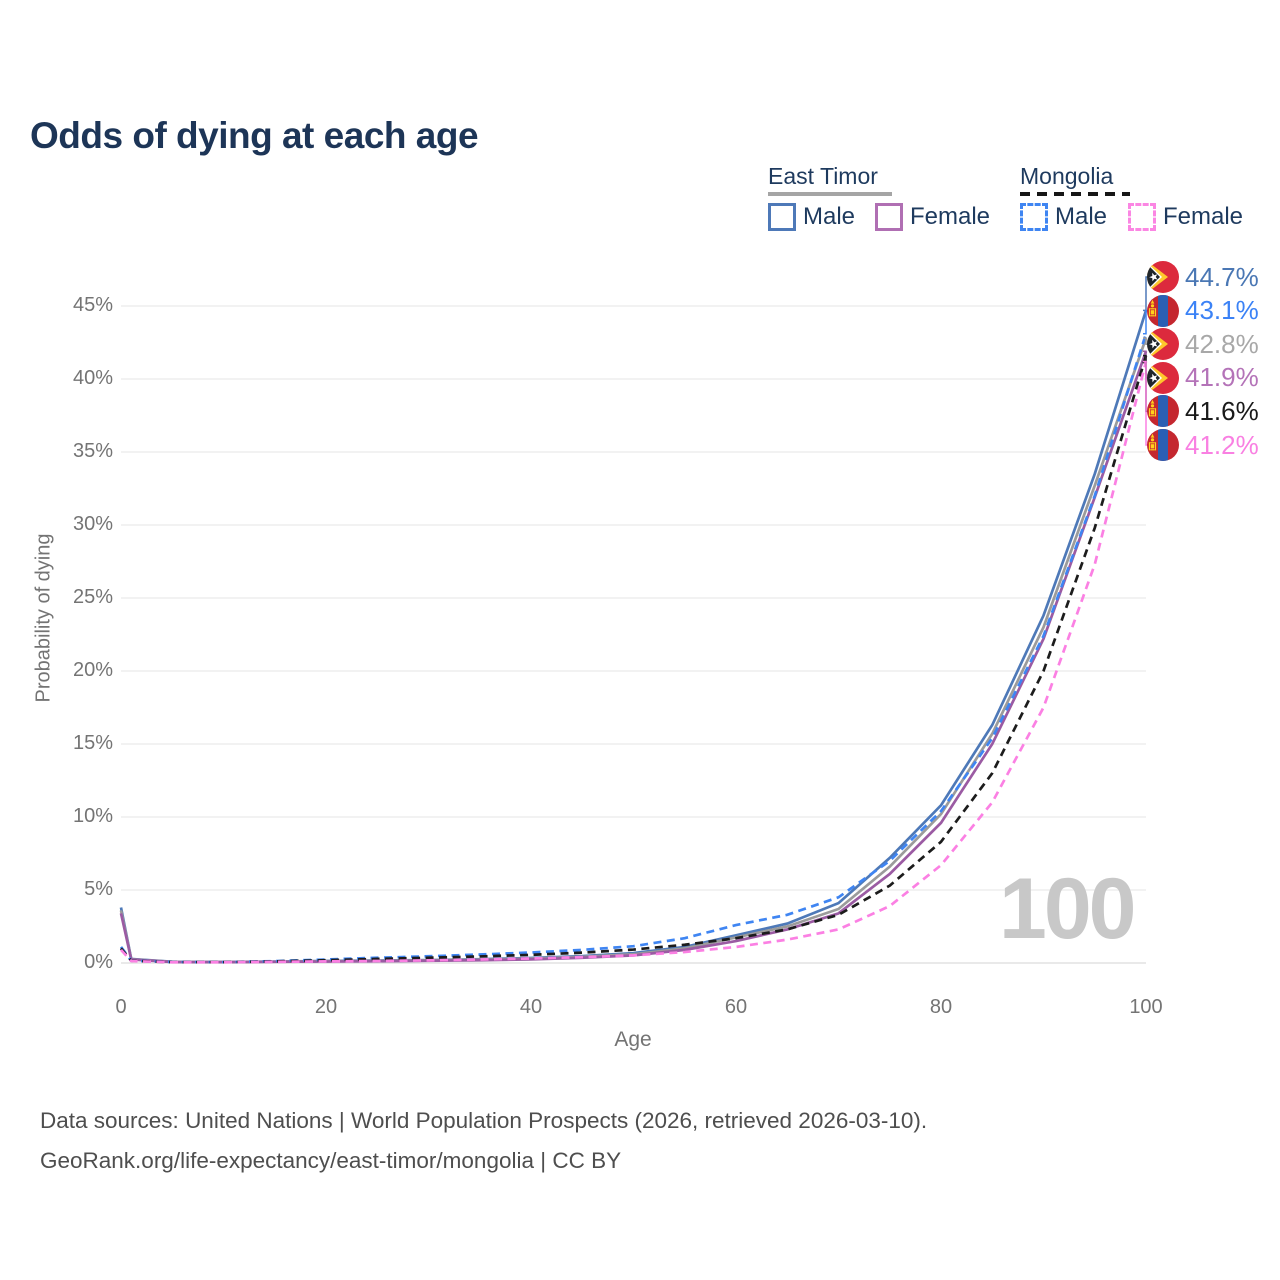 The height and width of the screenshot is (1280, 1280). What do you see at coordinates (92, 305) in the screenshot?
I see `y-tick-label: 45%` at bounding box center [92, 305].